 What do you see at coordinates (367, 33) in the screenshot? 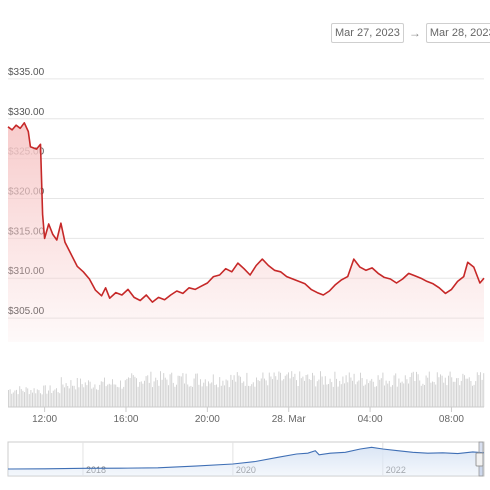
I see `date-from-input: Mar 27, 2023` at bounding box center [367, 33].